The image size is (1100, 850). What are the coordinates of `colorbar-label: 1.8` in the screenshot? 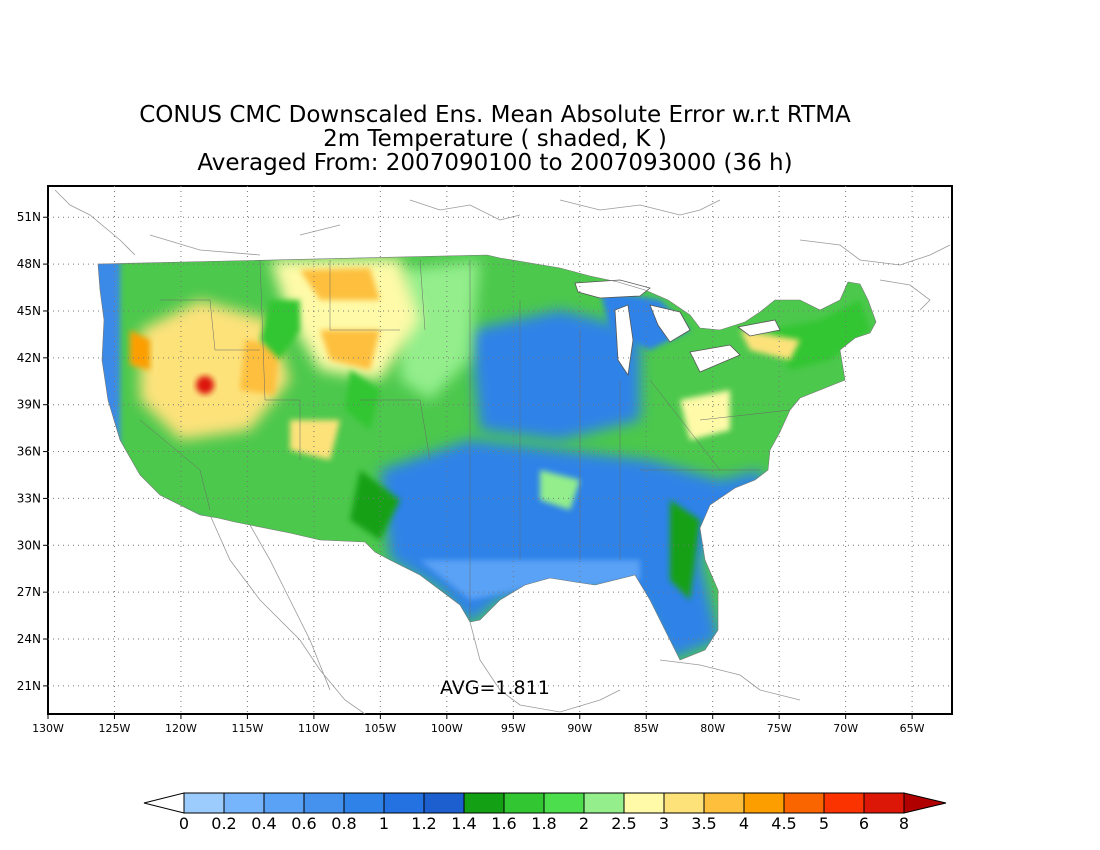 It's located at (543, 823).